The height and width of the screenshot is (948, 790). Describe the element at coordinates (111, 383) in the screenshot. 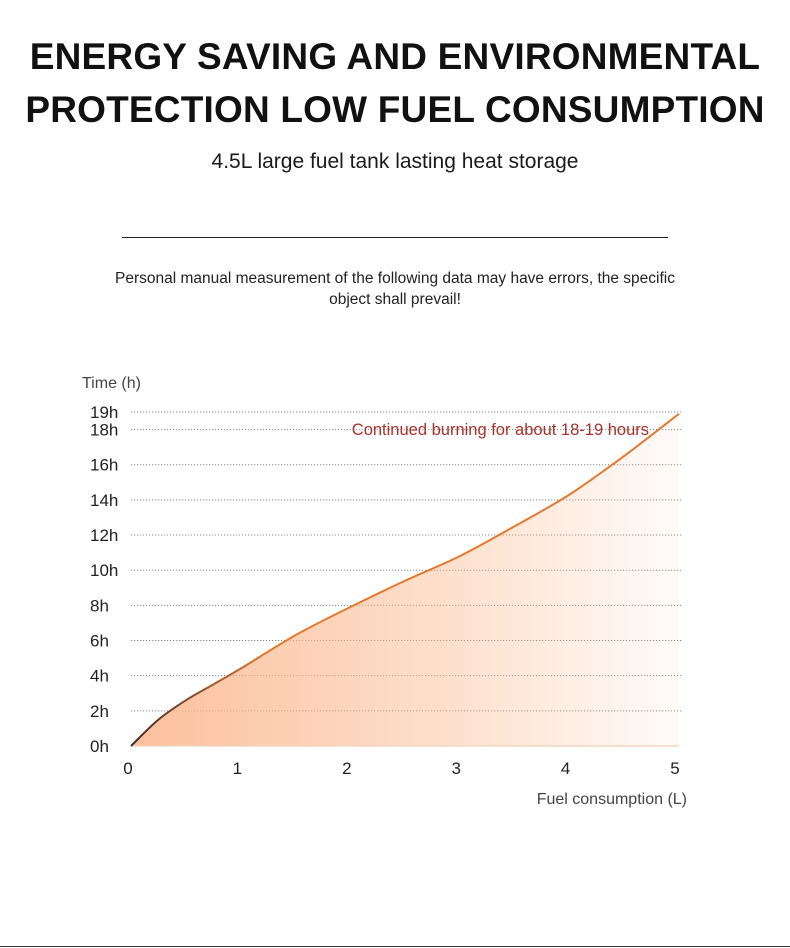

I see `y-axis-title: Time (h)` at that location.